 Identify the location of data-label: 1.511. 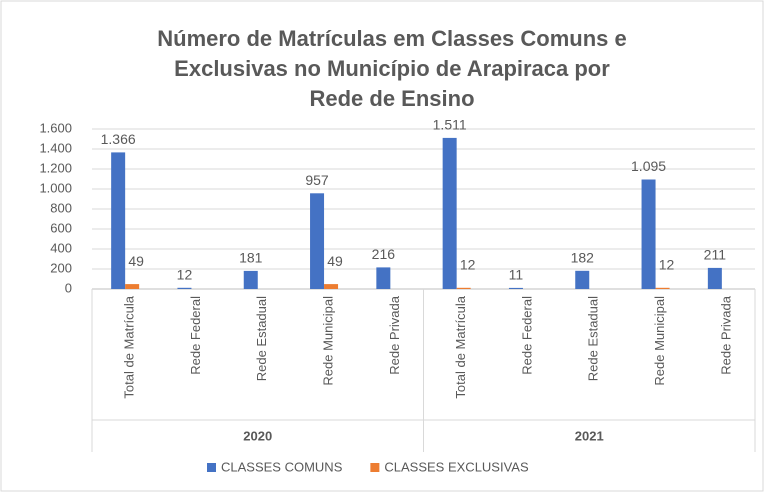
(450, 125).